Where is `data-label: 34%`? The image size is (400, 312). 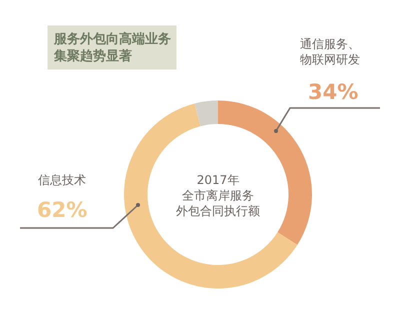
data-label: 34% is located at coordinates (333, 92).